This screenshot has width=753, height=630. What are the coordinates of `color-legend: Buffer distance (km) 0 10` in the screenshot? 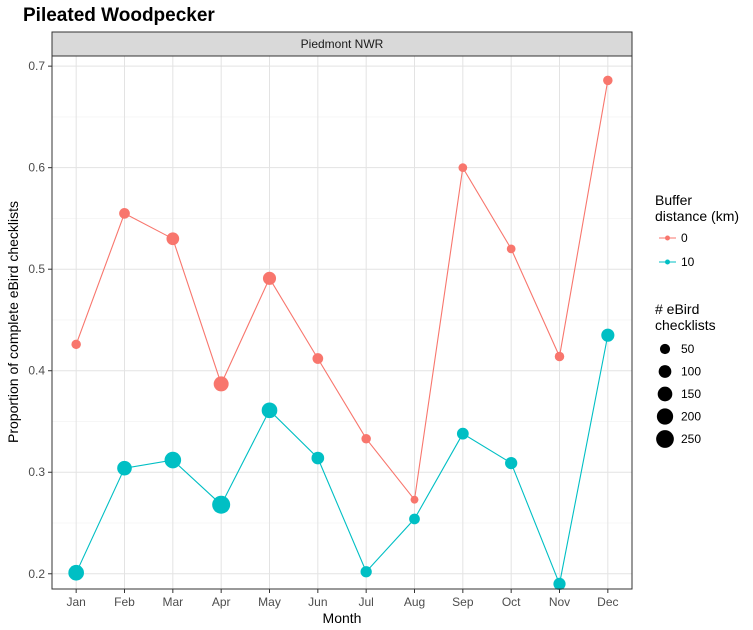 It's located at (697, 230).